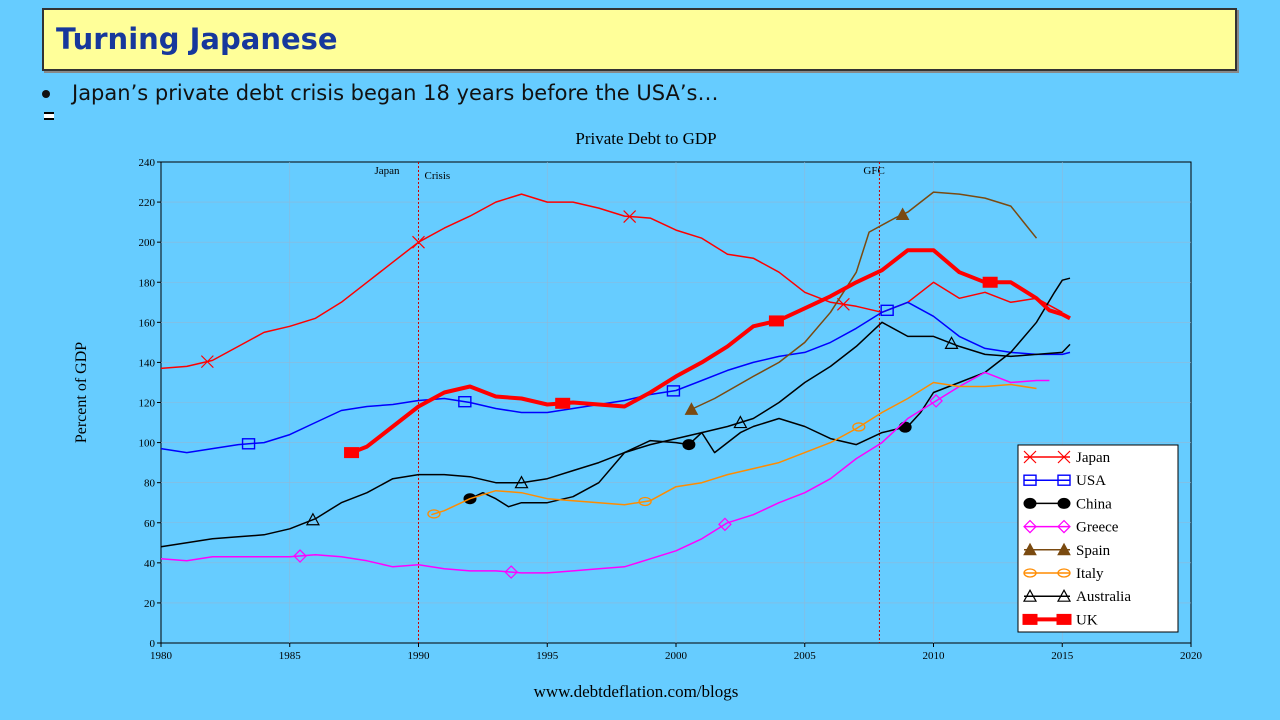 The width and height of the screenshot is (1280, 720). I want to click on x-tick-label: 2020, so click(1191, 656).